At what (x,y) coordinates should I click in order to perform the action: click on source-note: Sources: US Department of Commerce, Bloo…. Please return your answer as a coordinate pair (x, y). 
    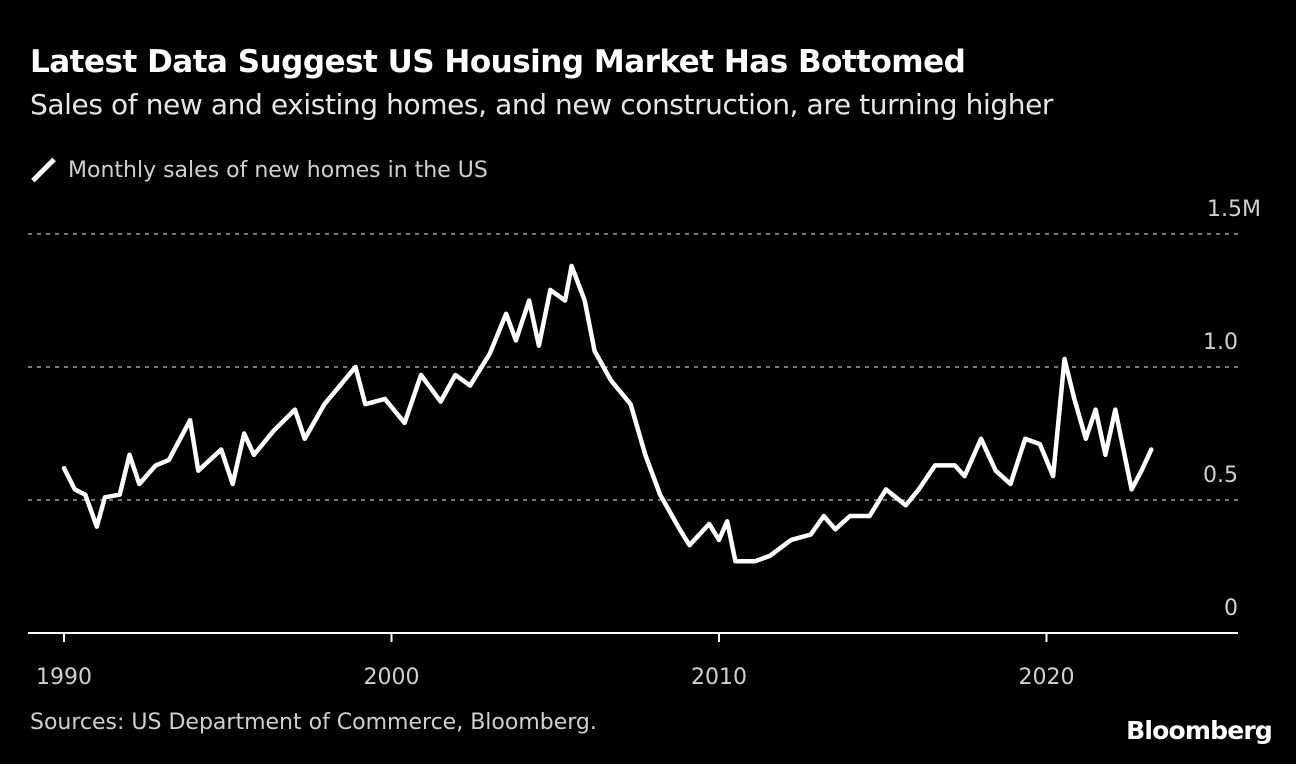
    Looking at the image, I should click on (313, 722).